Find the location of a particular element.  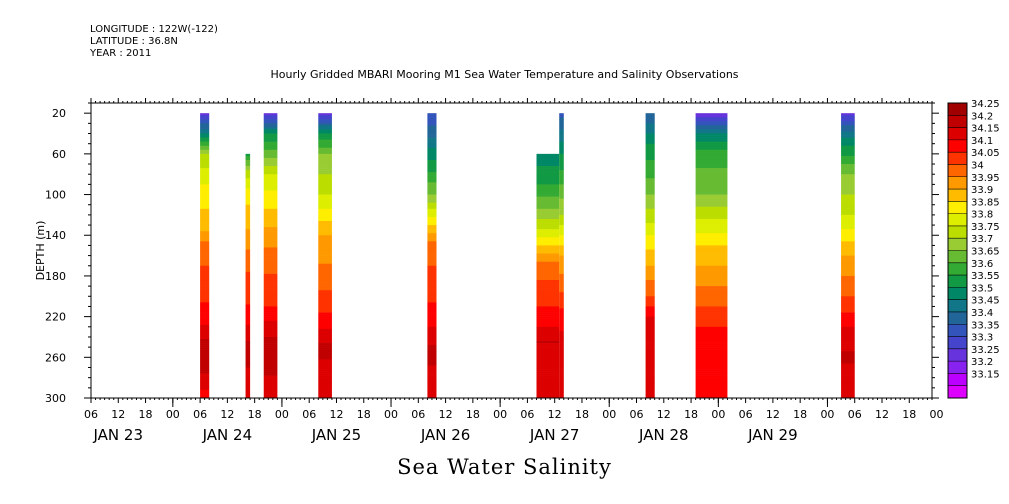

colorbar-swatch is located at coordinates (957, 367).